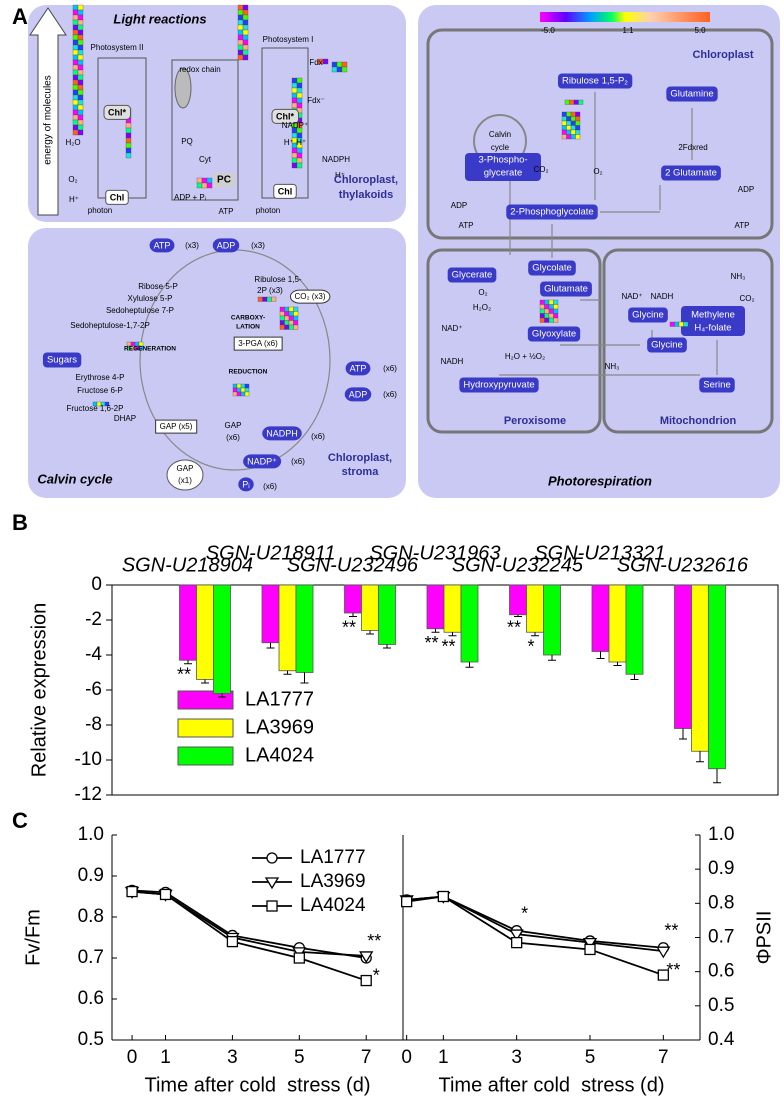 The height and width of the screenshot is (1105, 784). What do you see at coordinates (600, 480) in the screenshot?
I see `diagram-label: Photorespiration` at bounding box center [600, 480].